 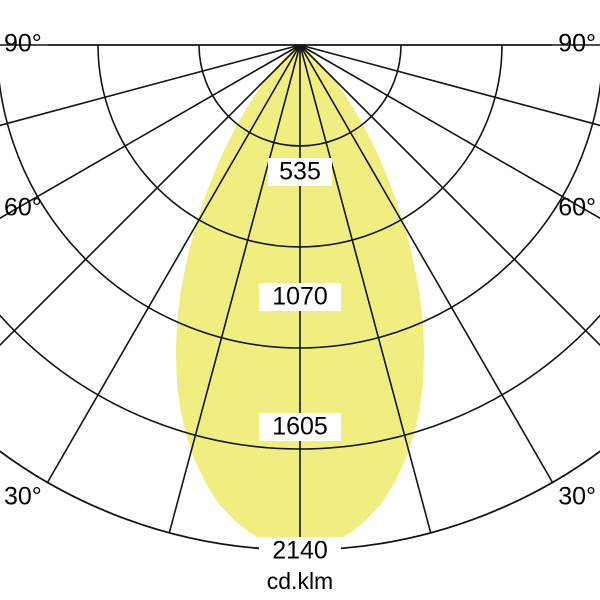 What do you see at coordinates (300, 581) in the screenshot?
I see `chart-unit-caption: cd.klm` at bounding box center [300, 581].